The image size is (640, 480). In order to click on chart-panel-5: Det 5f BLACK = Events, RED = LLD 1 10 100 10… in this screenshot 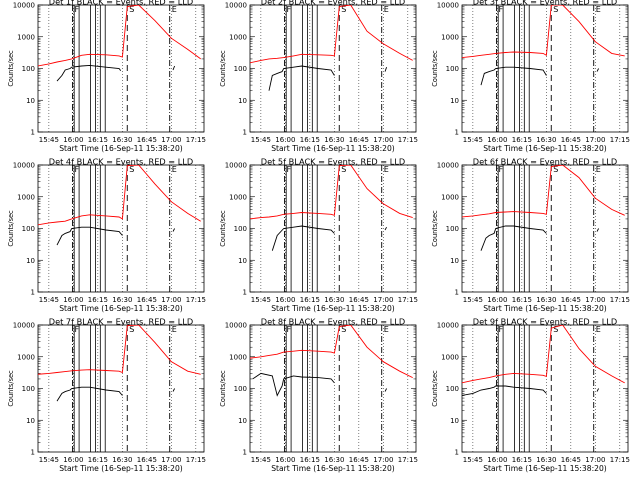, I will do `click(318, 235)`.